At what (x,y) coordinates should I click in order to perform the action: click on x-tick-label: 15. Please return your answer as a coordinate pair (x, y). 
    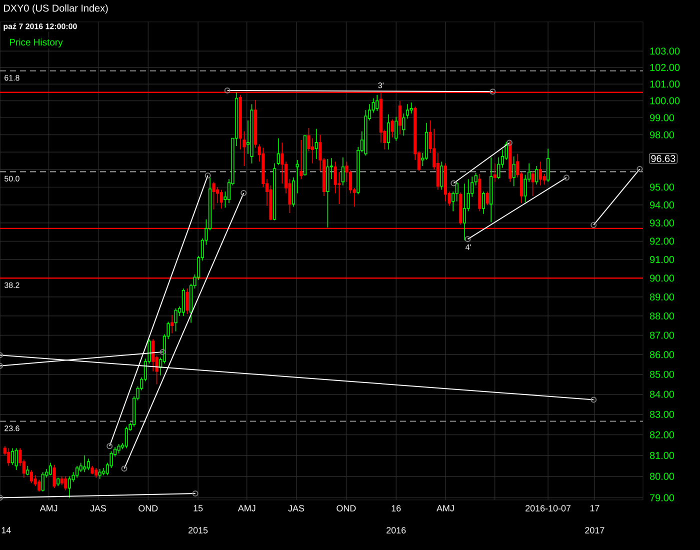
    Looking at the image, I should click on (198, 508).